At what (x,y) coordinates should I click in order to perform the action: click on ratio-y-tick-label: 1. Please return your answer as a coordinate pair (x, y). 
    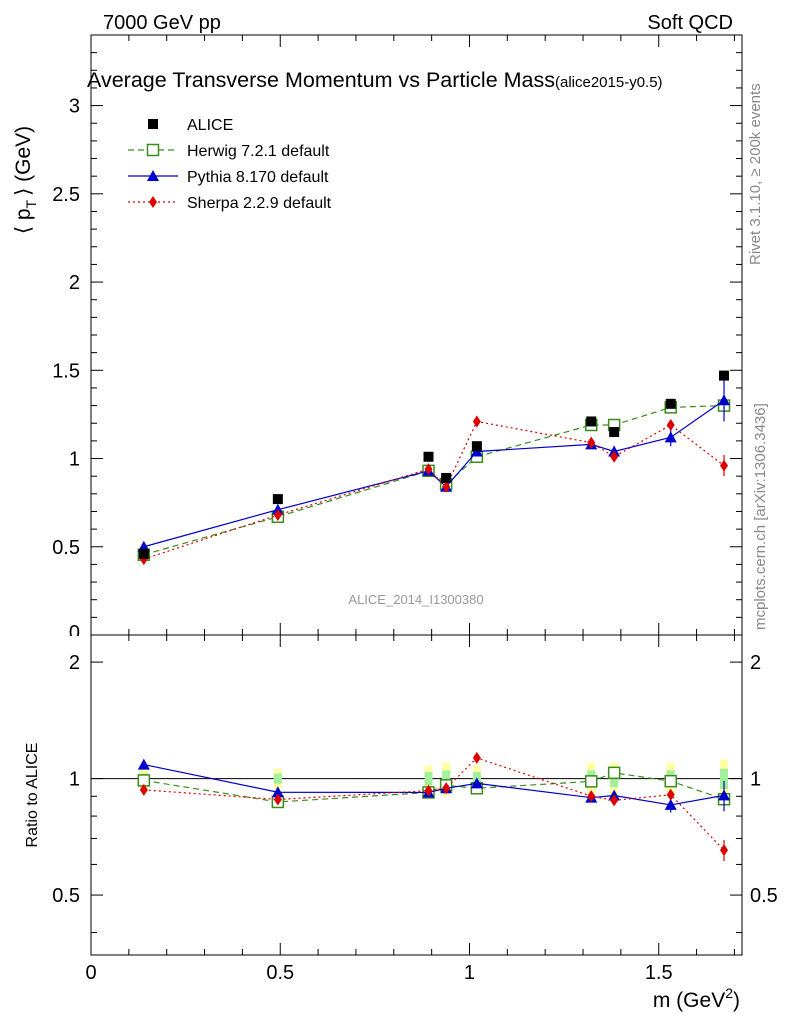
    Looking at the image, I should click on (74, 780).